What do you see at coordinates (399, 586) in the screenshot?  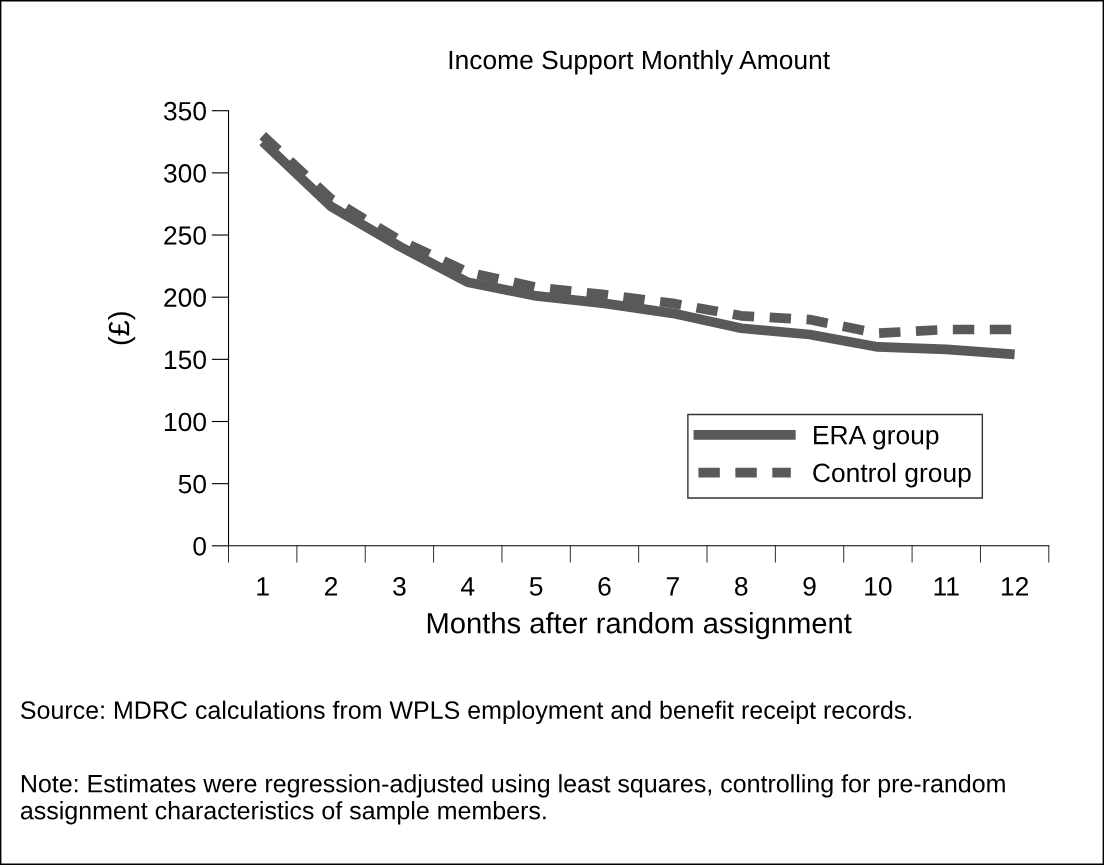 I see `x-tick-label: 3` at bounding box center [399, 586].